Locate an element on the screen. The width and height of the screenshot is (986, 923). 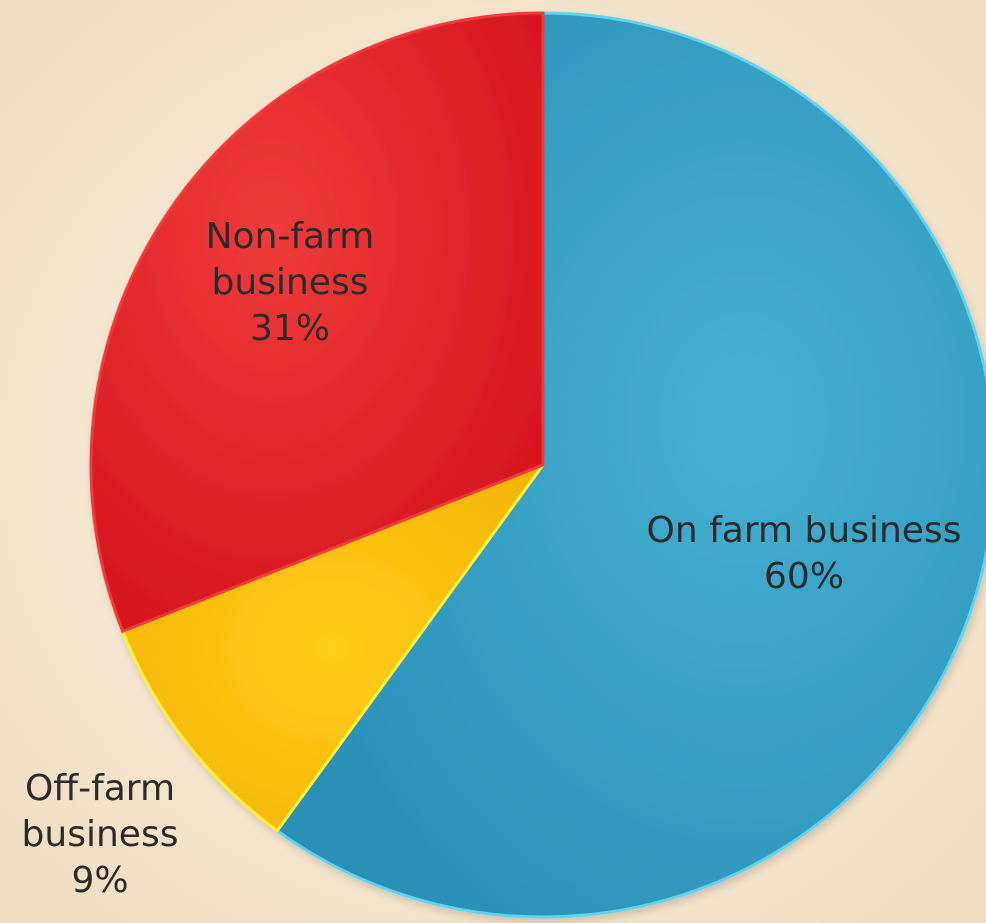
non-farm-data-label: Non-farm business 31% is located at coordinates (290, 283).